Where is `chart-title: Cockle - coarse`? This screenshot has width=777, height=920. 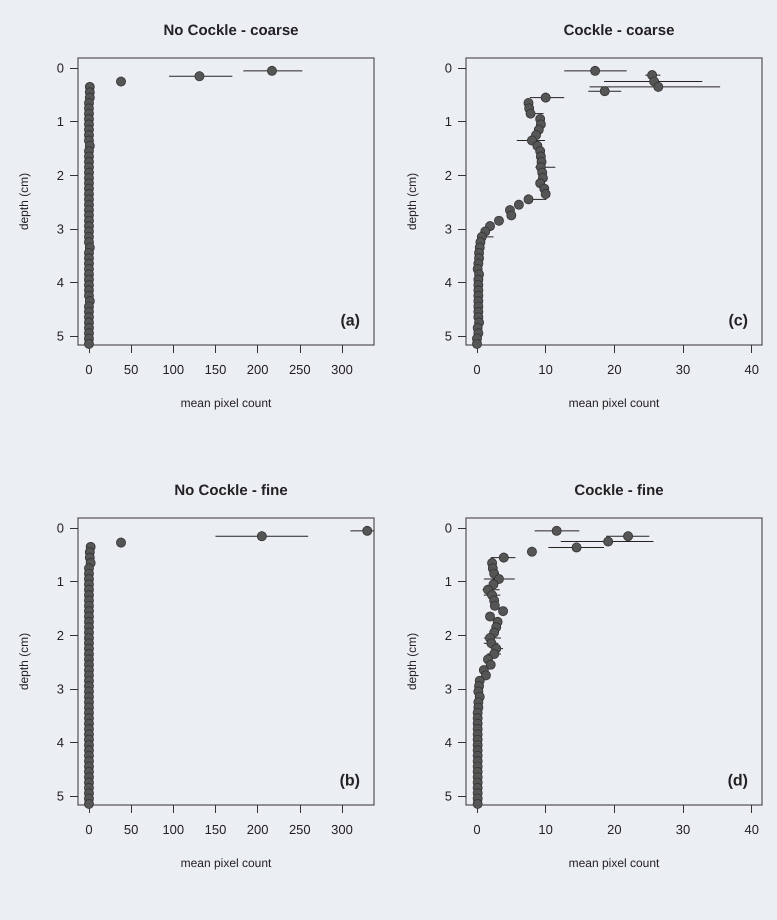
chart-title: Cockle - coarse is located at coordinates (619, 30).